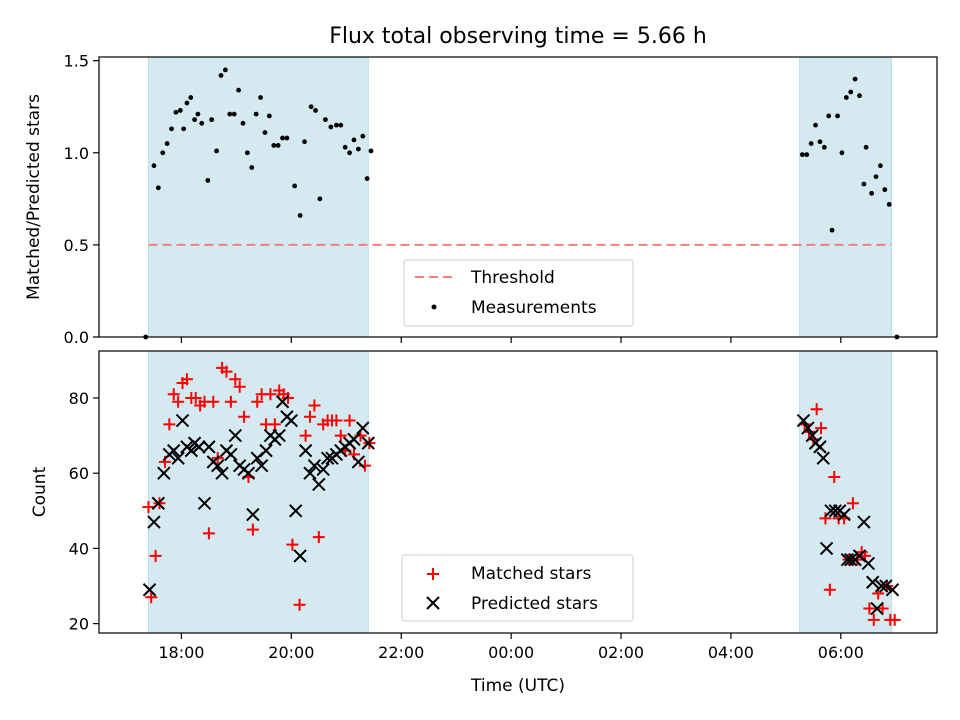 Image resolution: width=960 pixels, height=720 pixels. Describe the element at coordinates (841, 652) in the screenshot. I see `x-tick-label: 06:00` at that location.